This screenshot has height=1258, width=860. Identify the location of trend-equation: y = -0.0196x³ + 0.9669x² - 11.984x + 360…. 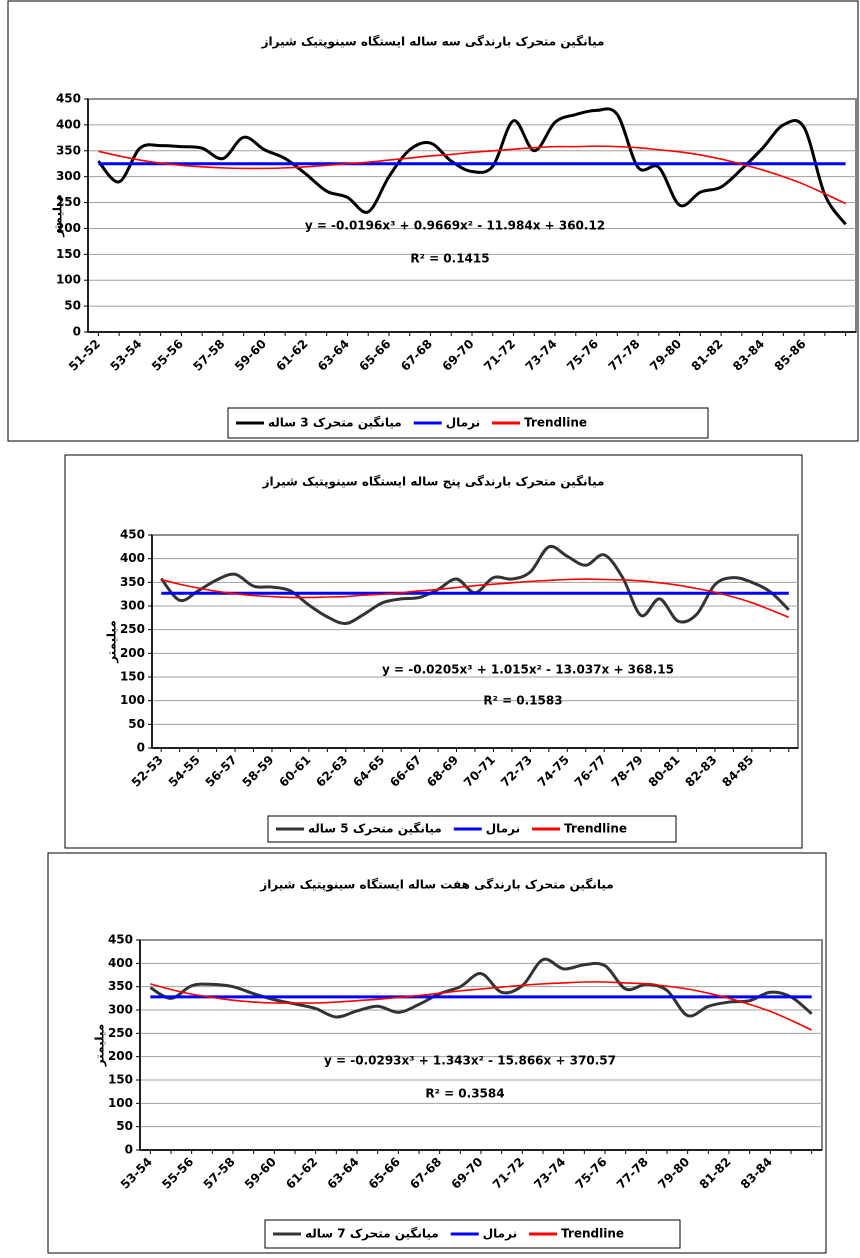
(455, 226).